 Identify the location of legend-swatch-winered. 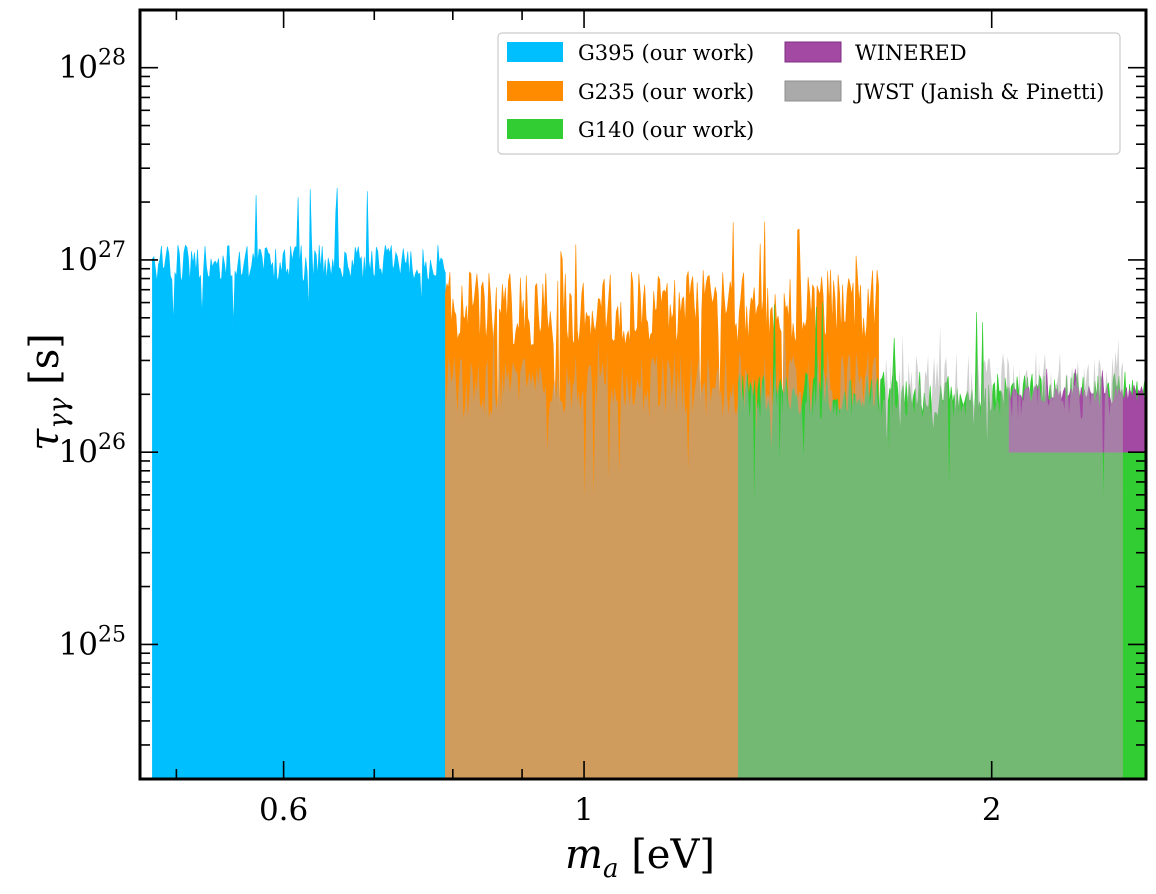
(813, 52).